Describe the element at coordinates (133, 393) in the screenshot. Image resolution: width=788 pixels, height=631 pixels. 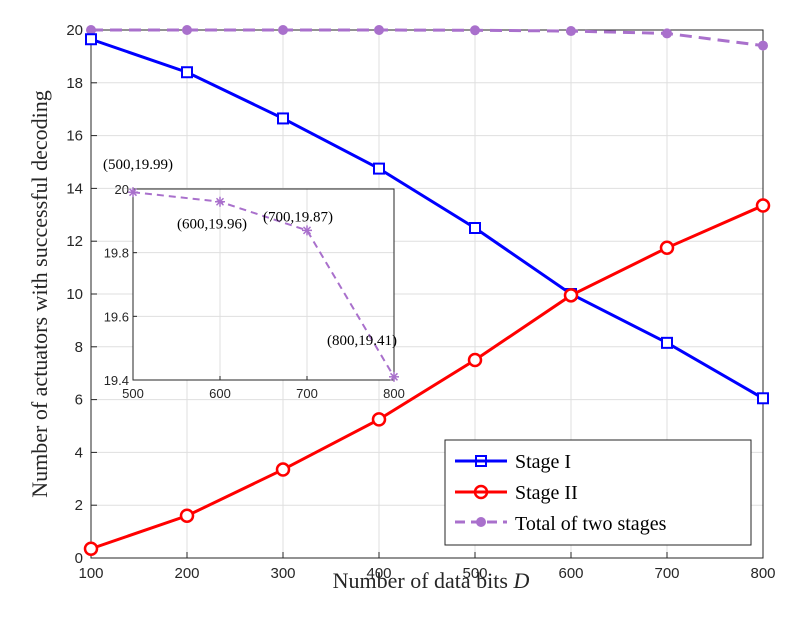
I see `inset-x-tick-label: 500` at that location.